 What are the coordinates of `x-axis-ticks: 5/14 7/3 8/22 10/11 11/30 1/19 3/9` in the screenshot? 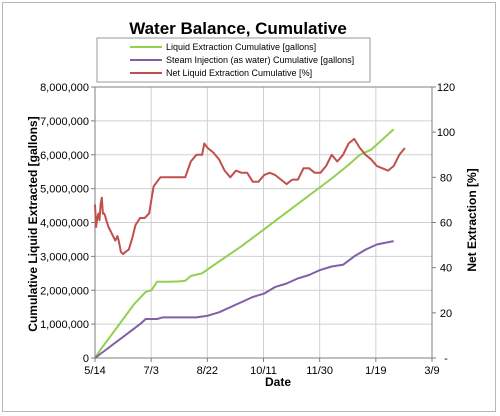 It's located at (262, 367).